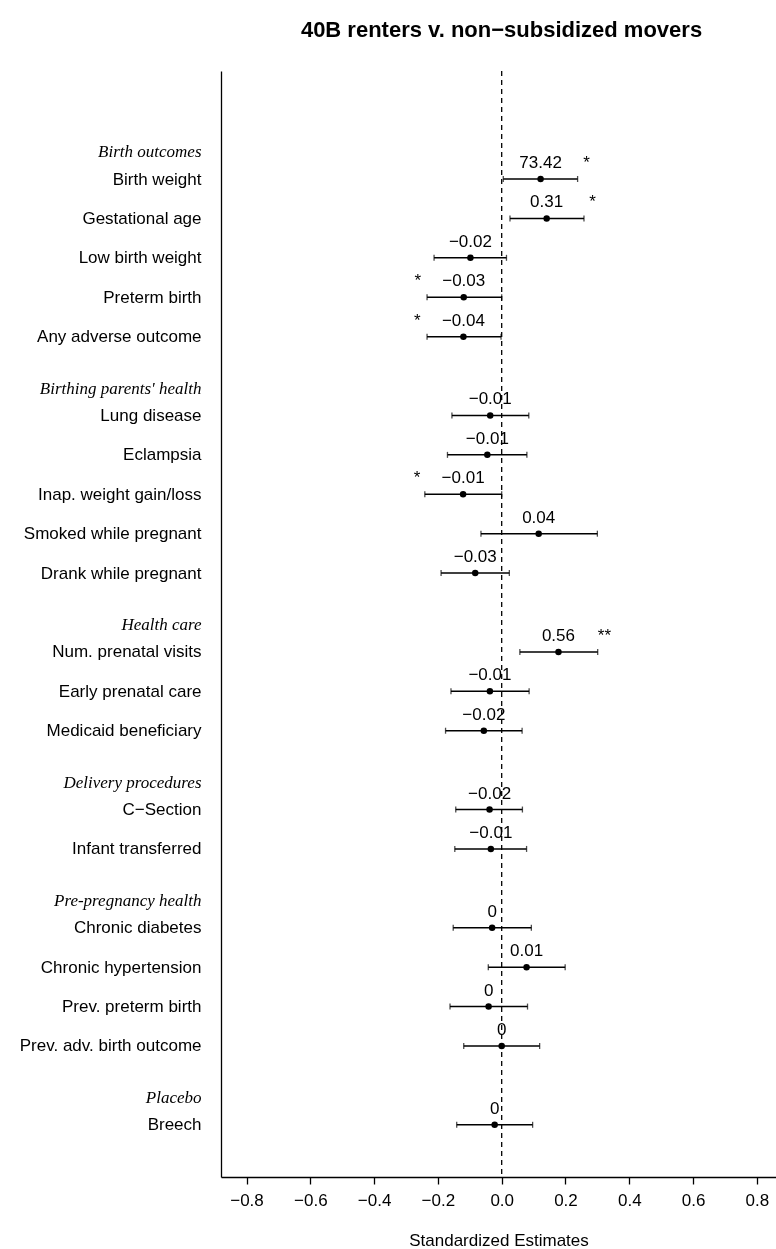 This screenshot has width=776, height=1249. What do you see at coordinates (120, 388) in the screenshot?
I see `y-tick-label: Birthing parents' health` at bounding box center [120, 388].